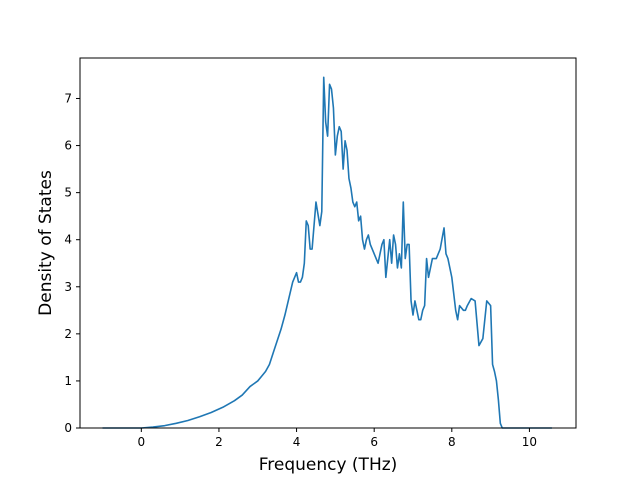  I want to click on y-tick-label: 3, so click(68, 287).